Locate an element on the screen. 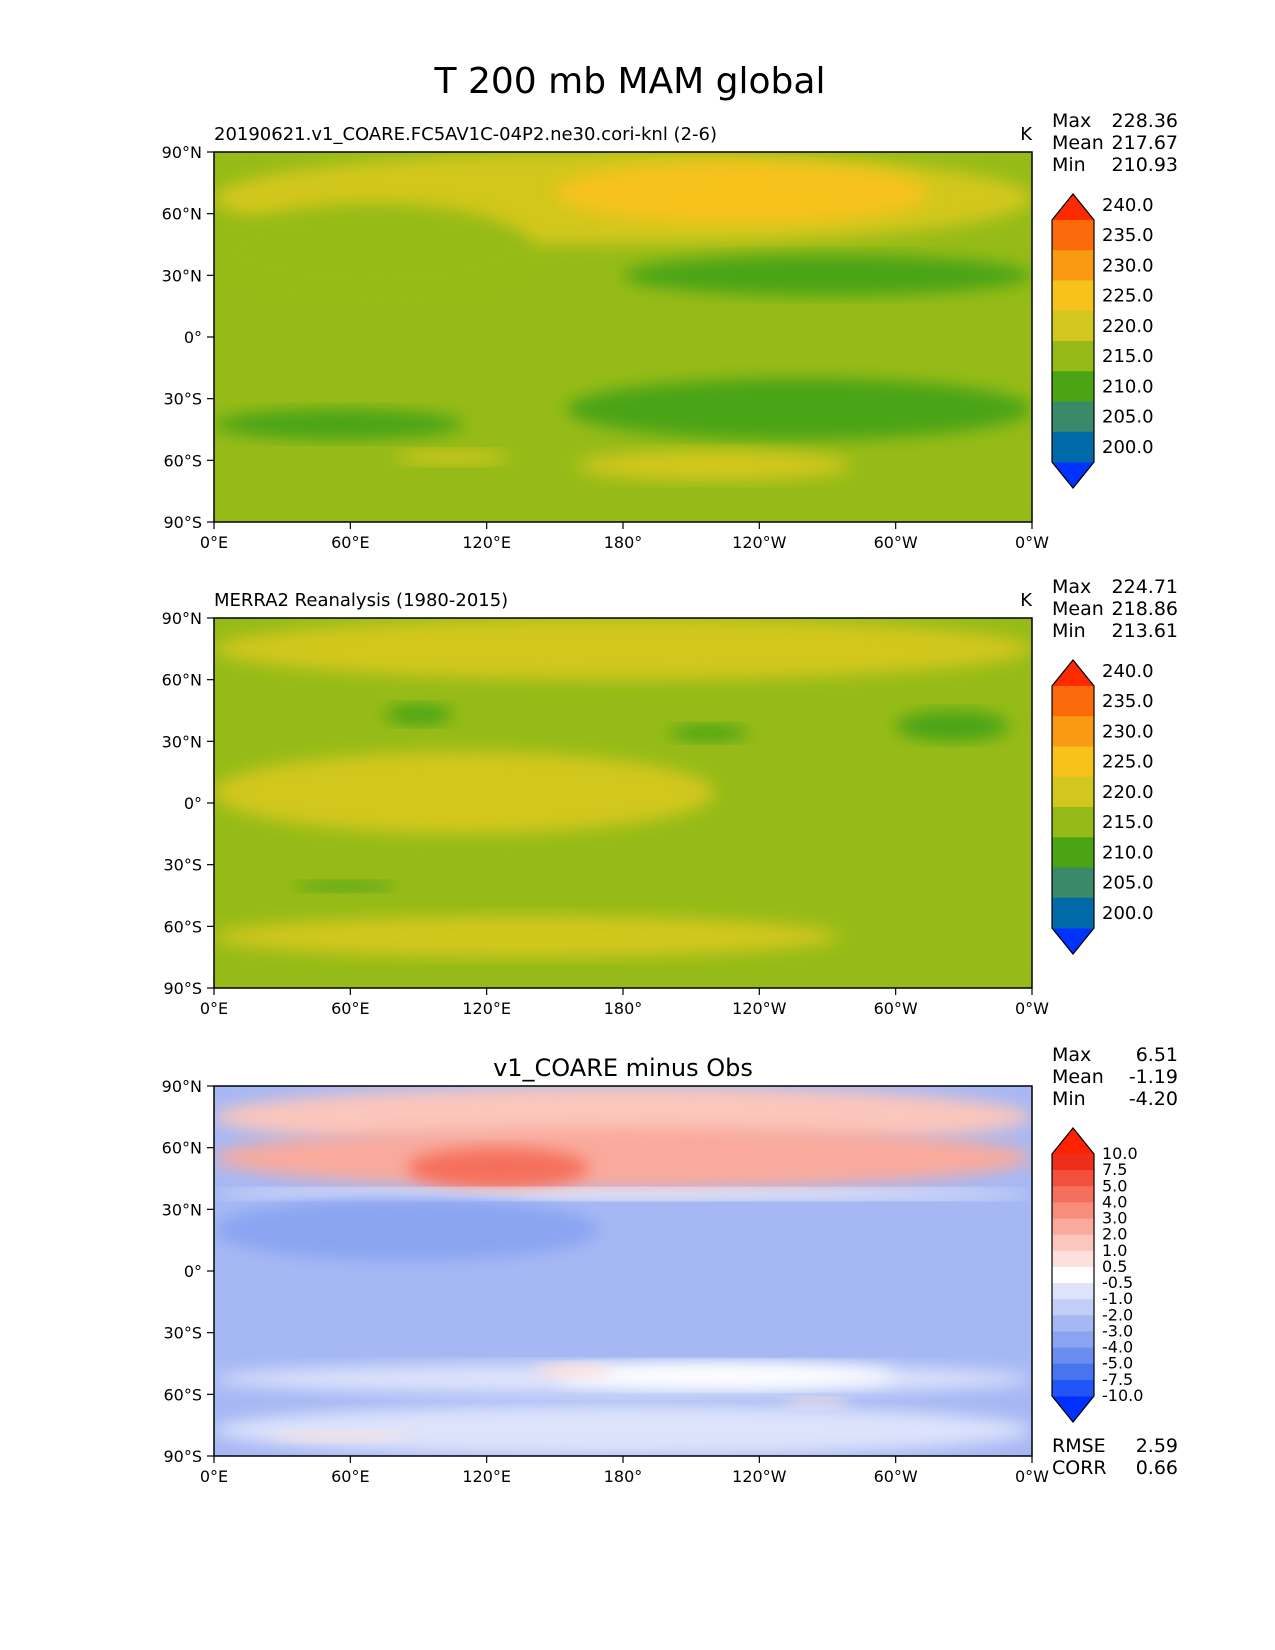 Image resolution: width=1275 pixels, height=1650 pixels. field is located at coordinates (623, 1271).